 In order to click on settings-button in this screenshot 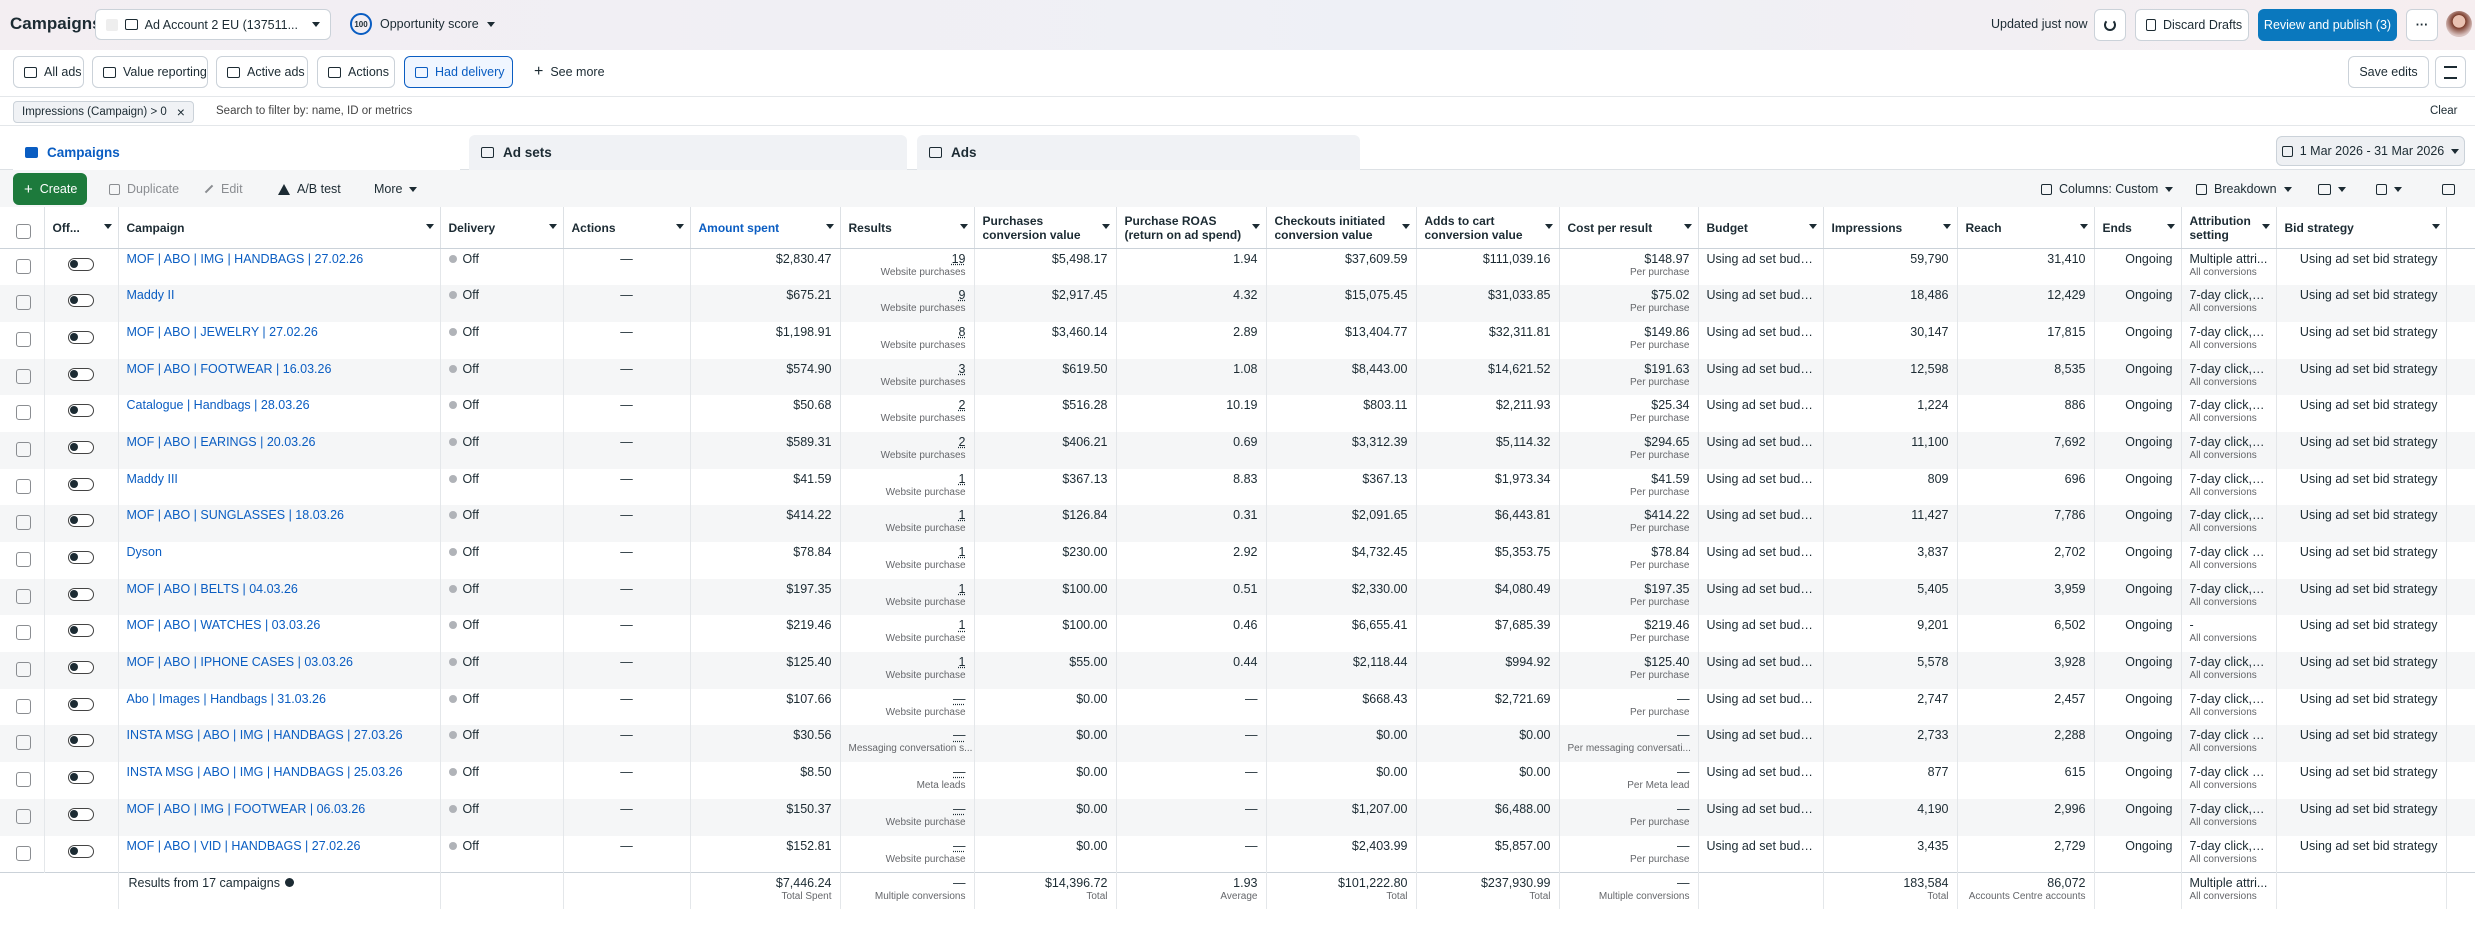, I will do `click(2450, 72)`.